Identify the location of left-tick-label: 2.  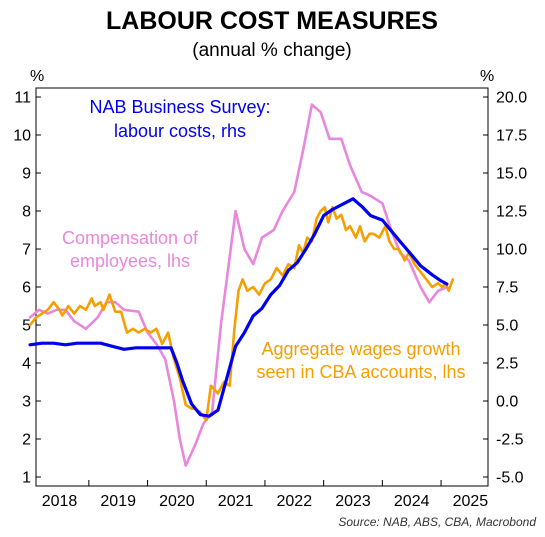
(26, 440).